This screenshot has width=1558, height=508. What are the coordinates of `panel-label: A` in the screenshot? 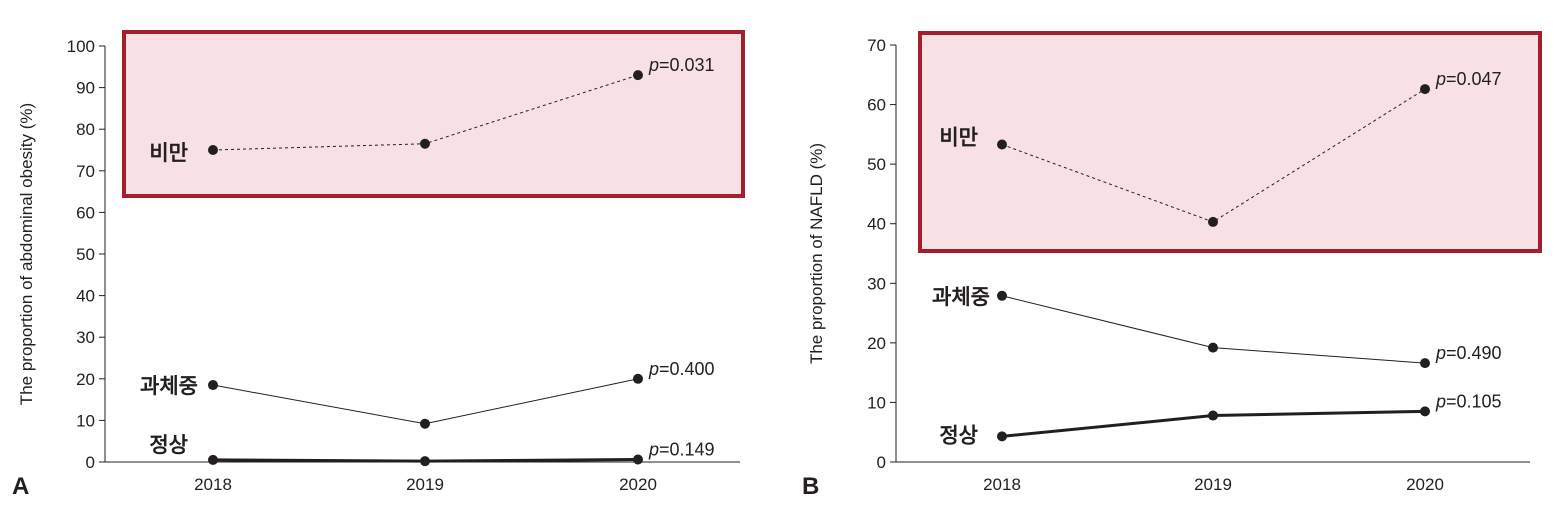 It's located at (20, 486).